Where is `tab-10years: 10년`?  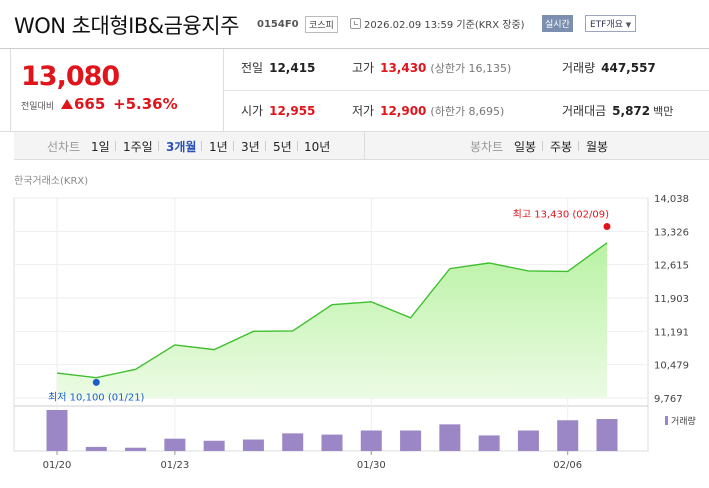 tab-10years: 10년 is located at coordinates (317, 147).